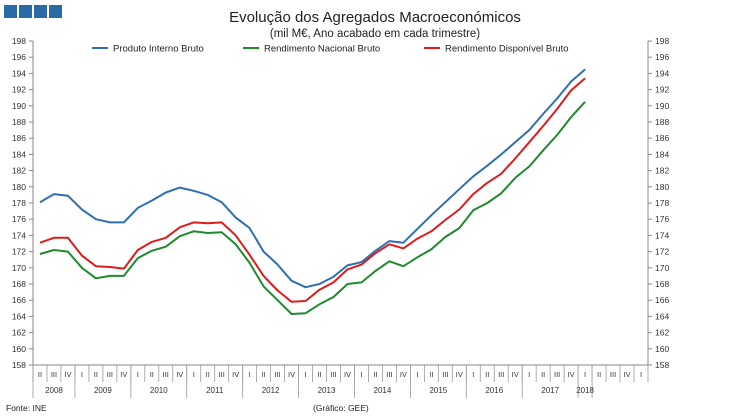 This screenshot has height=418, width=750. I want to click on left-y-tick-label: 162, so click(19, 333).